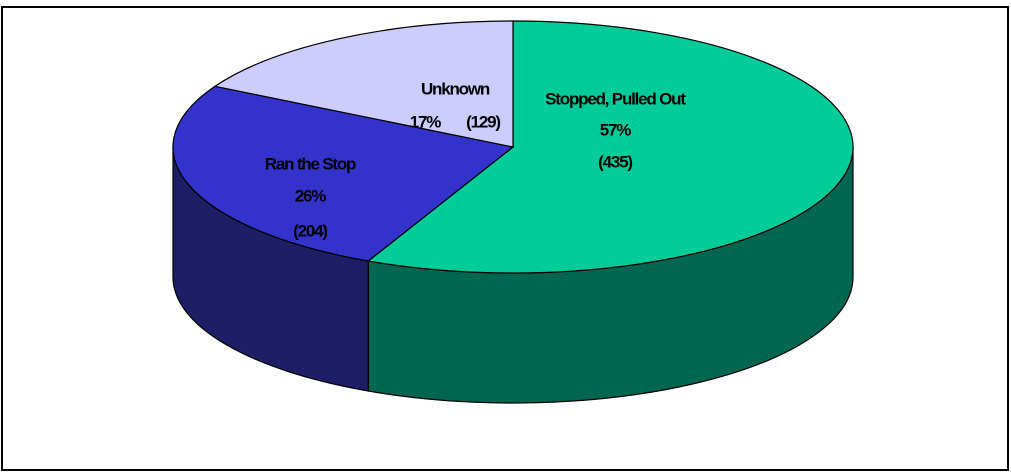  Describe the element at coordinates (615, 98) in the screenshot. I see `slice-label: Stopped, Pulled Out` at that location.